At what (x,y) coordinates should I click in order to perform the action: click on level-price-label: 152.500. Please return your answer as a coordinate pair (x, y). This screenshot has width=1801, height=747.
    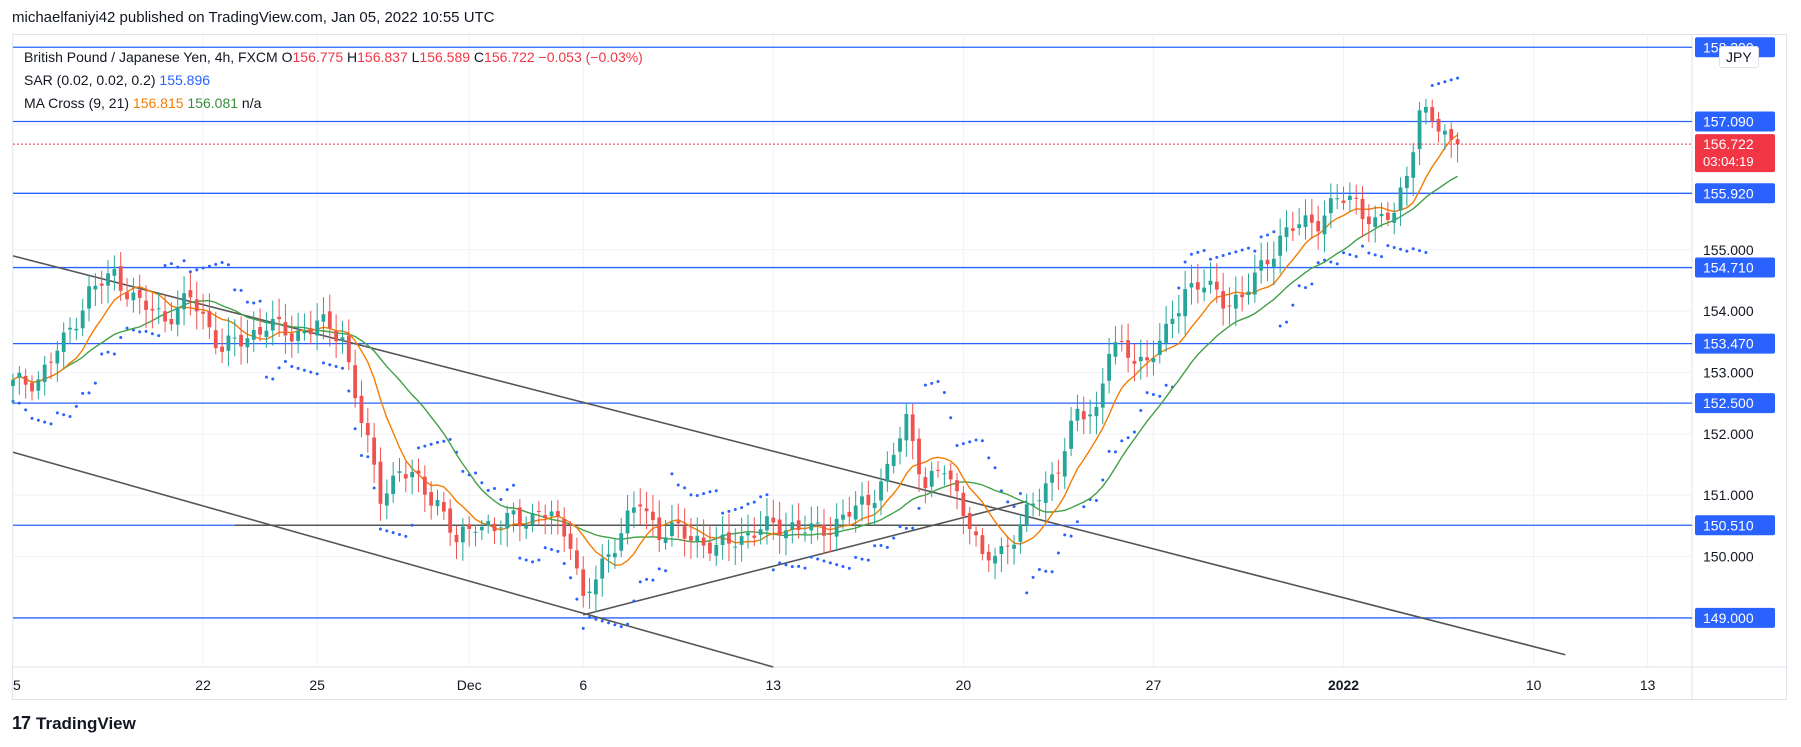
    Looking at the image, I should click on (1728, 403).